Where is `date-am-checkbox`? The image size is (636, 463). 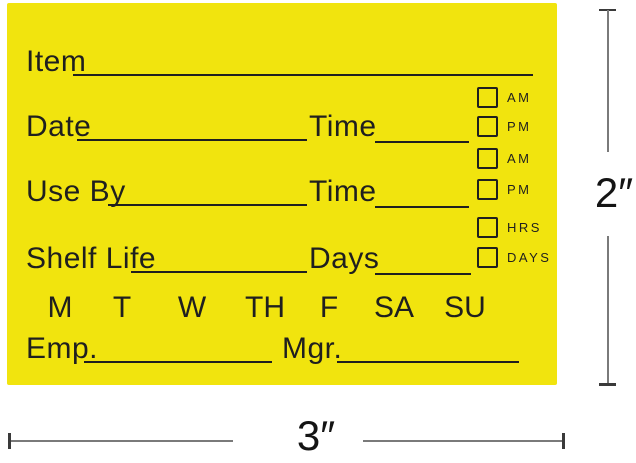 date-am-checkbox is located at coordinates (487, 97).